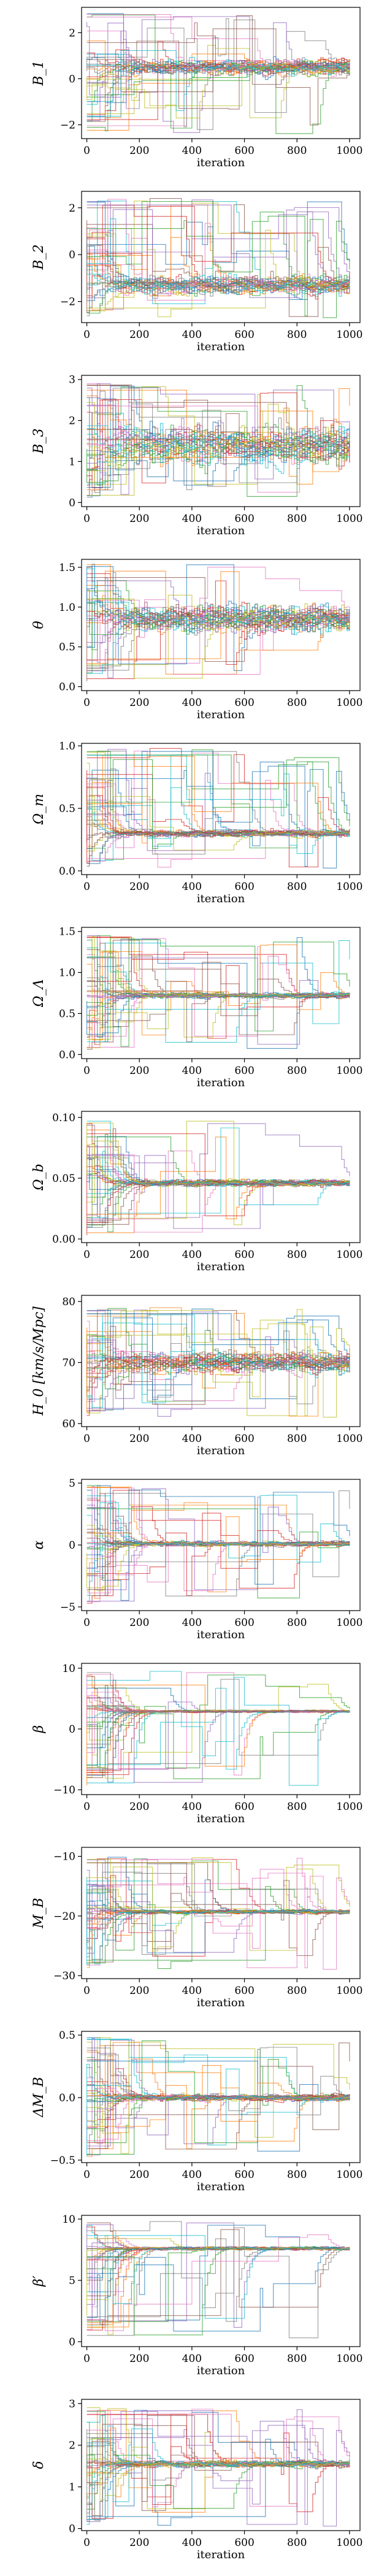 The height and width of the screenshot is (2576, 368). I want to click on trace-panel-5: 0 200 400 600 800 1000 iteration 0.0 0.5 1.0 Ω_m, so click(197, 822).